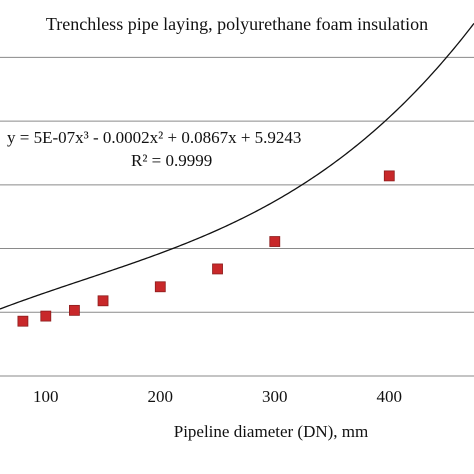 The image size is (474, 474). I want to click on trendline-r-squared: R² = 0.9999, so click(171, 160).